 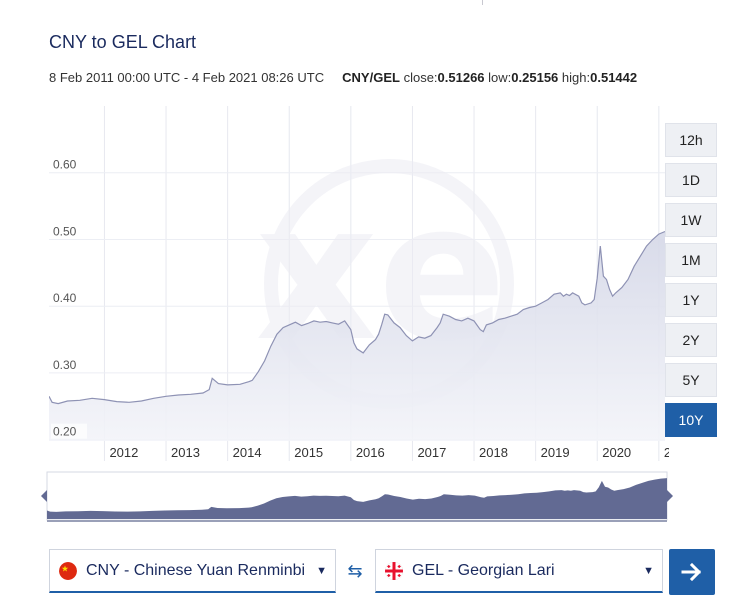 What do you see at coordinates (65, 298) in the screenshot?
I see `y-tick-label: 0.40` at bounding box center [65, 298].